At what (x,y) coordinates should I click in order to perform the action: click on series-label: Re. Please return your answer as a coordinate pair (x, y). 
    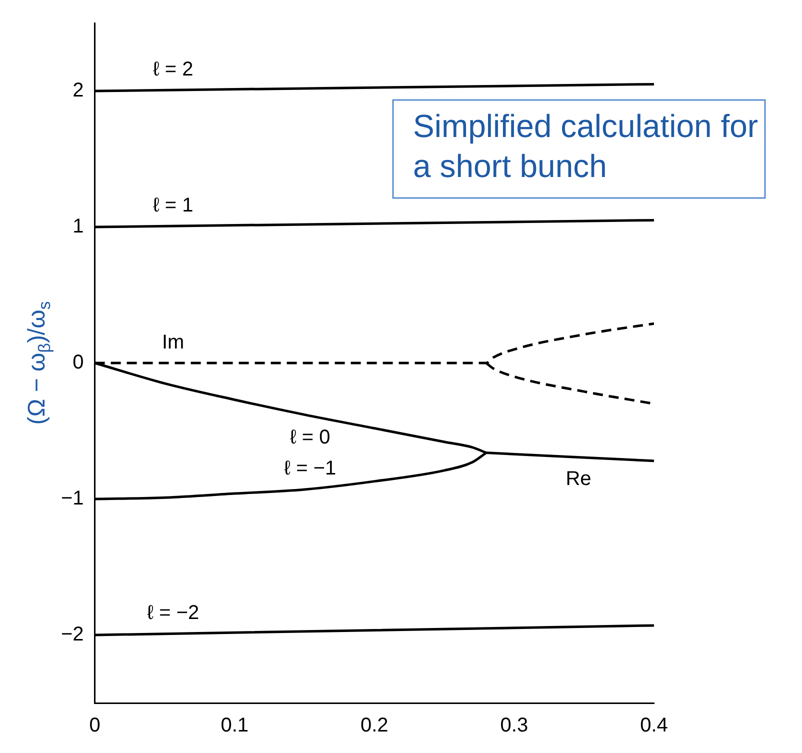
    Looking at the image, I should click on (579, 479).